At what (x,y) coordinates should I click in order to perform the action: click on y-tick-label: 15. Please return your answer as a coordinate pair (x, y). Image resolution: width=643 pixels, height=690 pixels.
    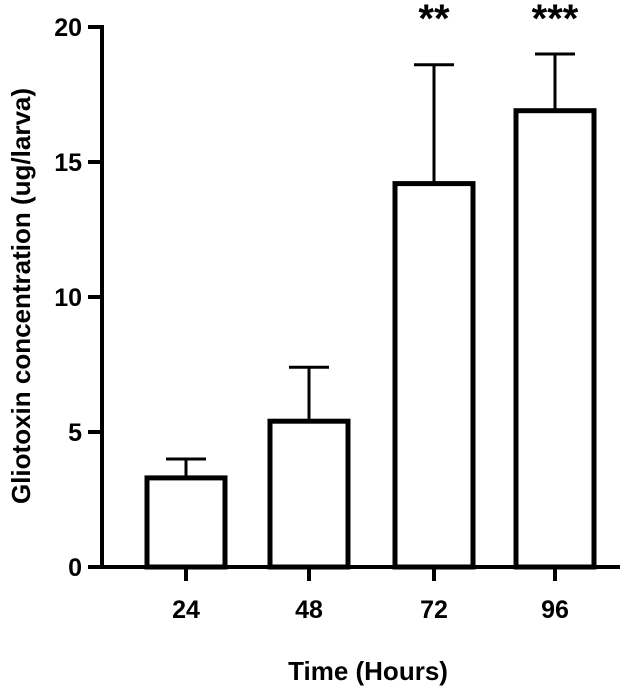
    Looking at the image, I should click on (68, 163).